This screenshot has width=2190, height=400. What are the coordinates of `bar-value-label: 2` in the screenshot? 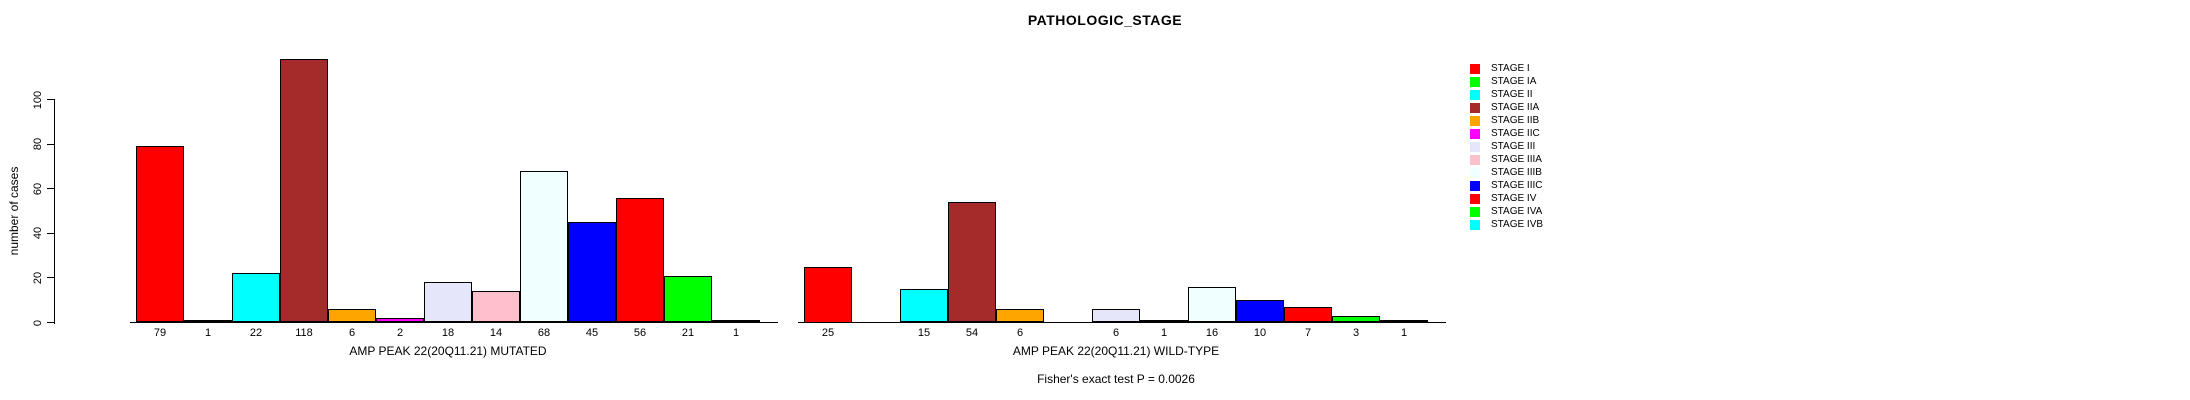 It's located at (400, 333).